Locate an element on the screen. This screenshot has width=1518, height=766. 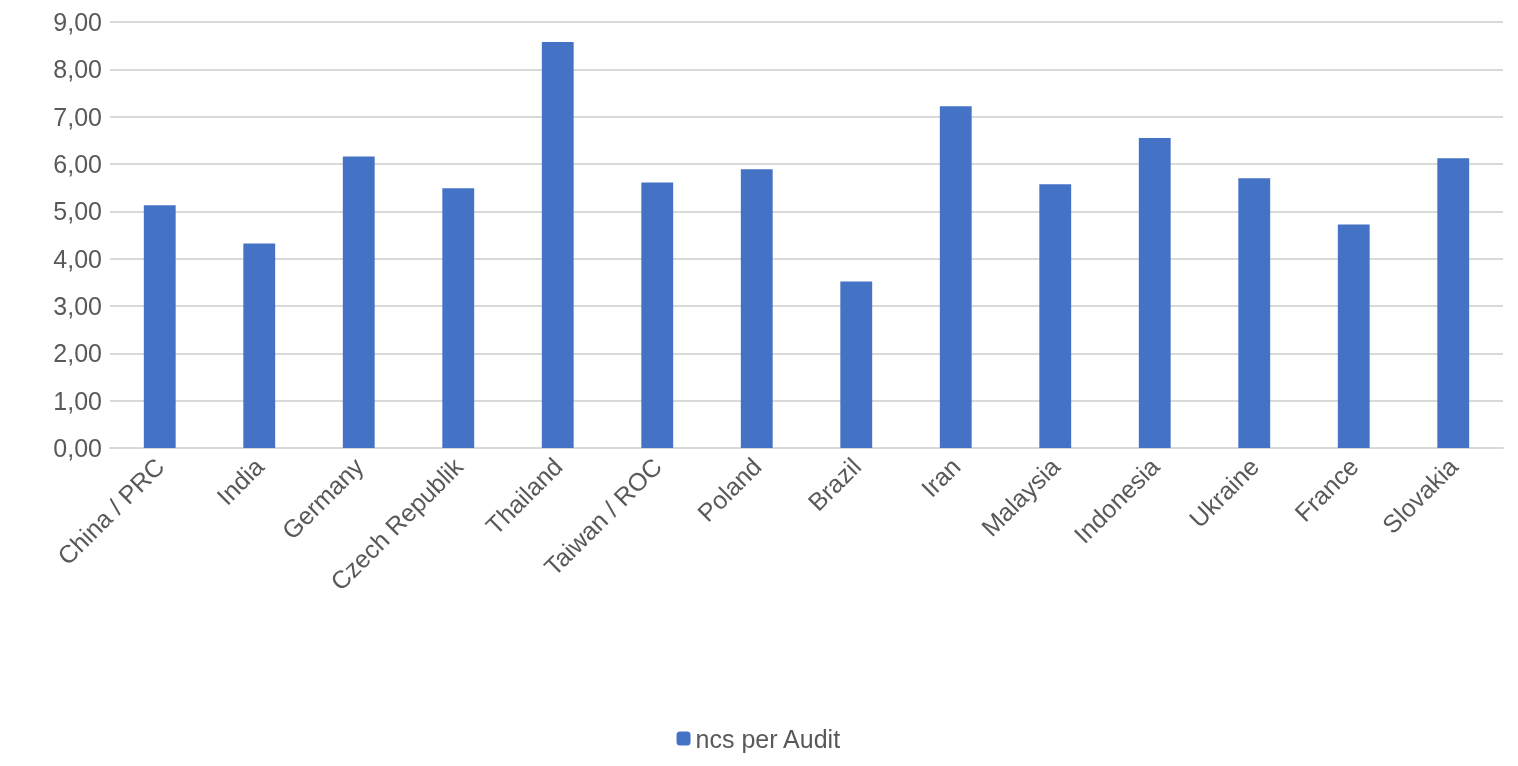
y-tick-label: 7,00 is located at coordinates (77, 116).